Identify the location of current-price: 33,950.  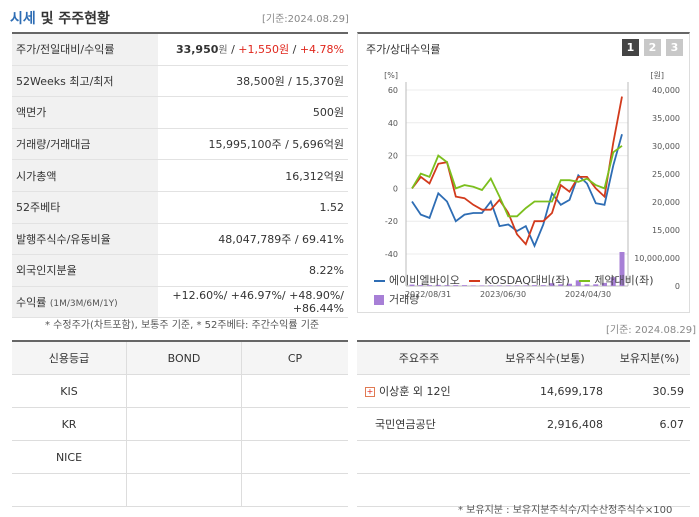
(197, 50).